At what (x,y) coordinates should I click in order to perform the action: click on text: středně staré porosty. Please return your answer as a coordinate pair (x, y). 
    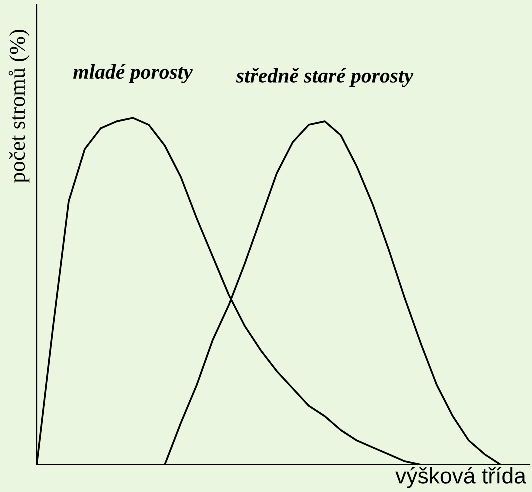
    Looking at the image, I should click on (325, 78).